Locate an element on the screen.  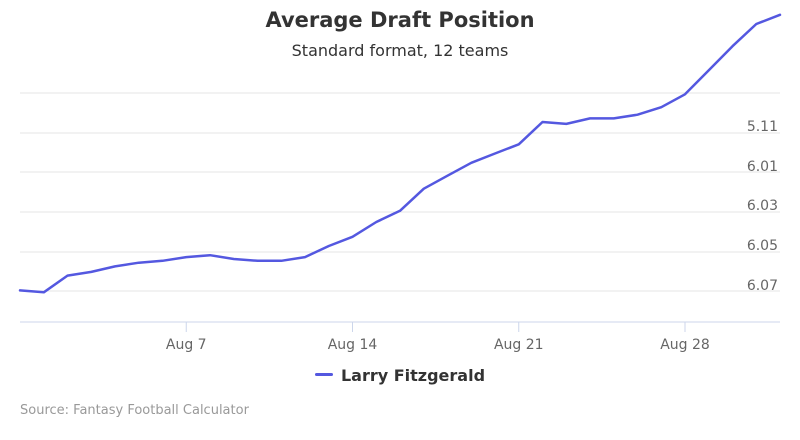
legend: Larry Fitzgerald is located at coordinates (400, 375).